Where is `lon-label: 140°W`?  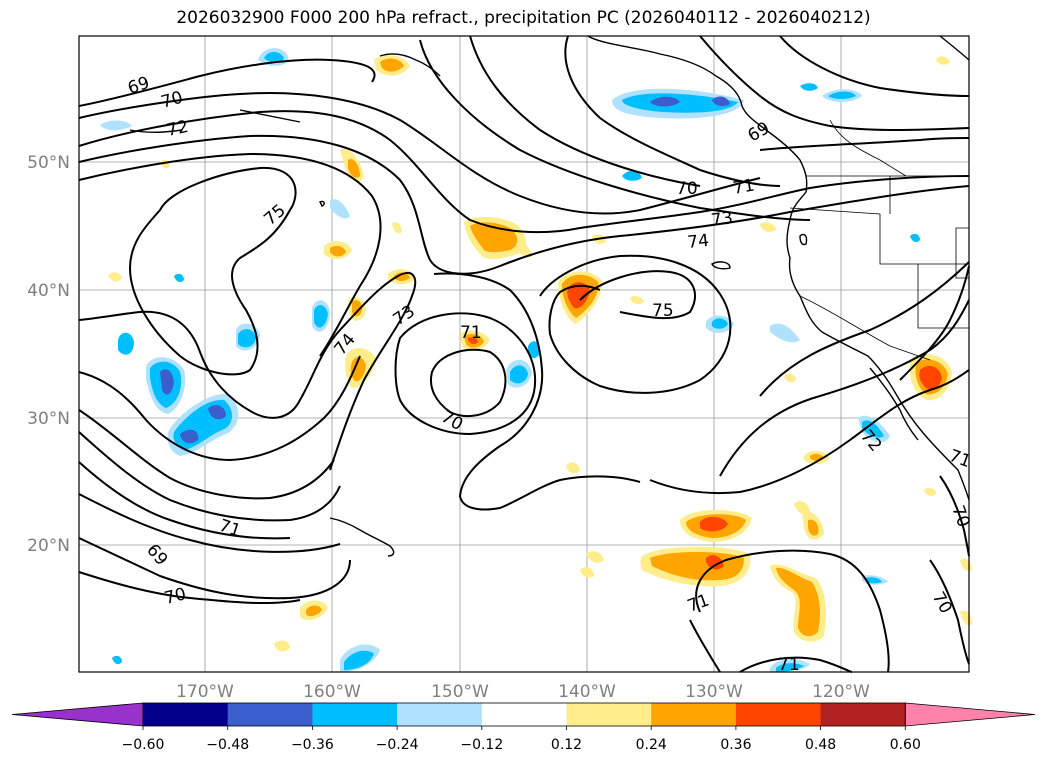 lon-label: 140°W is located at coordinates (587, 692).